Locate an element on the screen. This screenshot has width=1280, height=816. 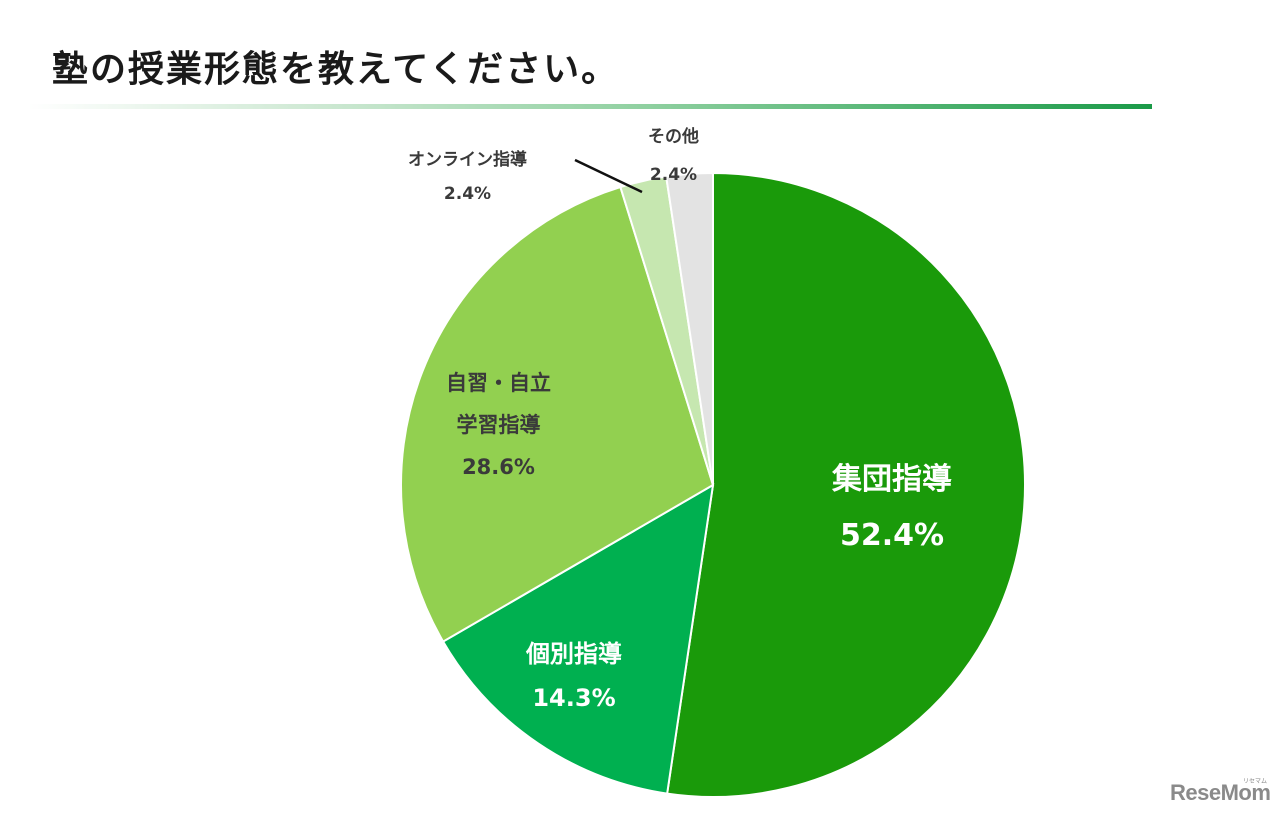
label-self-study-line1: 自習・自立 is located at coordinates (498, 383).